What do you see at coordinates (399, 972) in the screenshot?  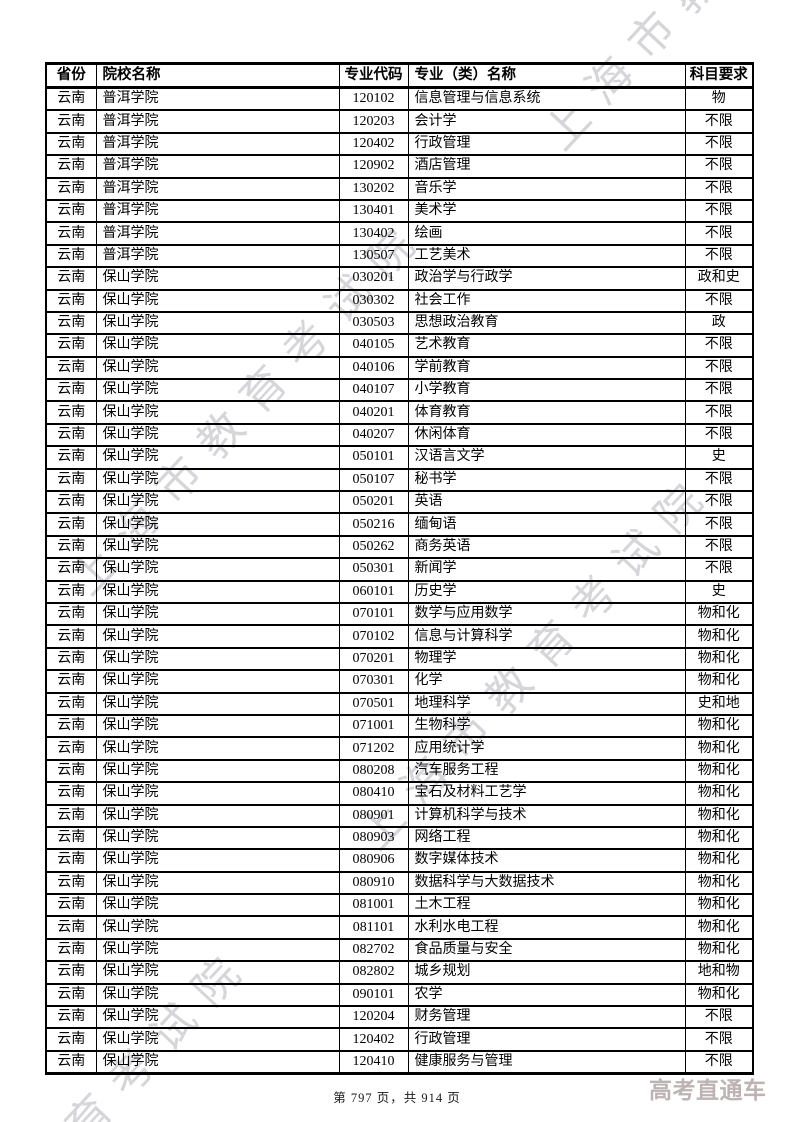 I see `table-row: 云南 保山学院 082802 城乡规划 地和物` at bounding box center [399, 972].